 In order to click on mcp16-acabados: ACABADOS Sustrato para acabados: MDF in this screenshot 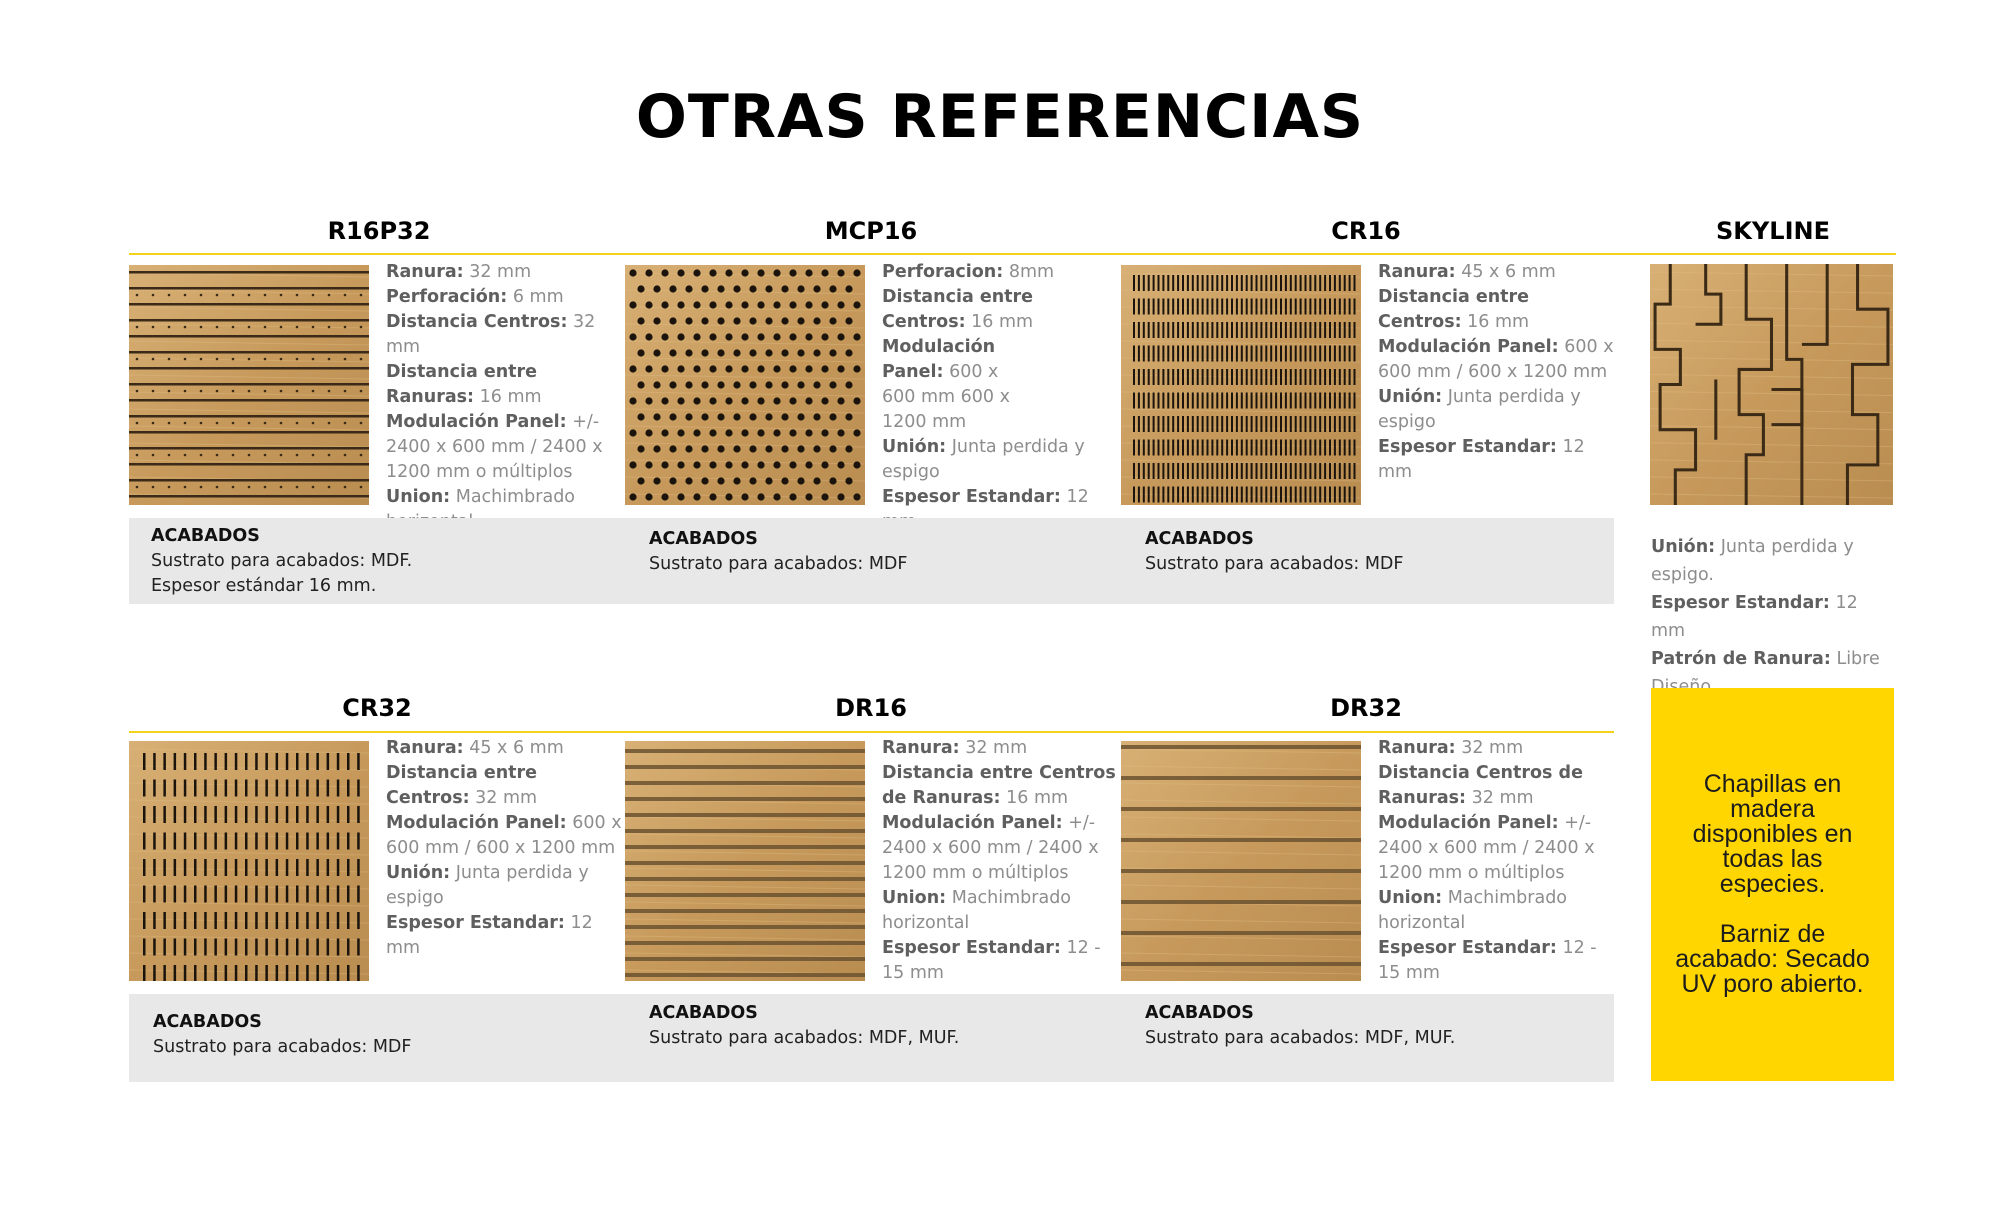, I will do `click(778, 551)`.